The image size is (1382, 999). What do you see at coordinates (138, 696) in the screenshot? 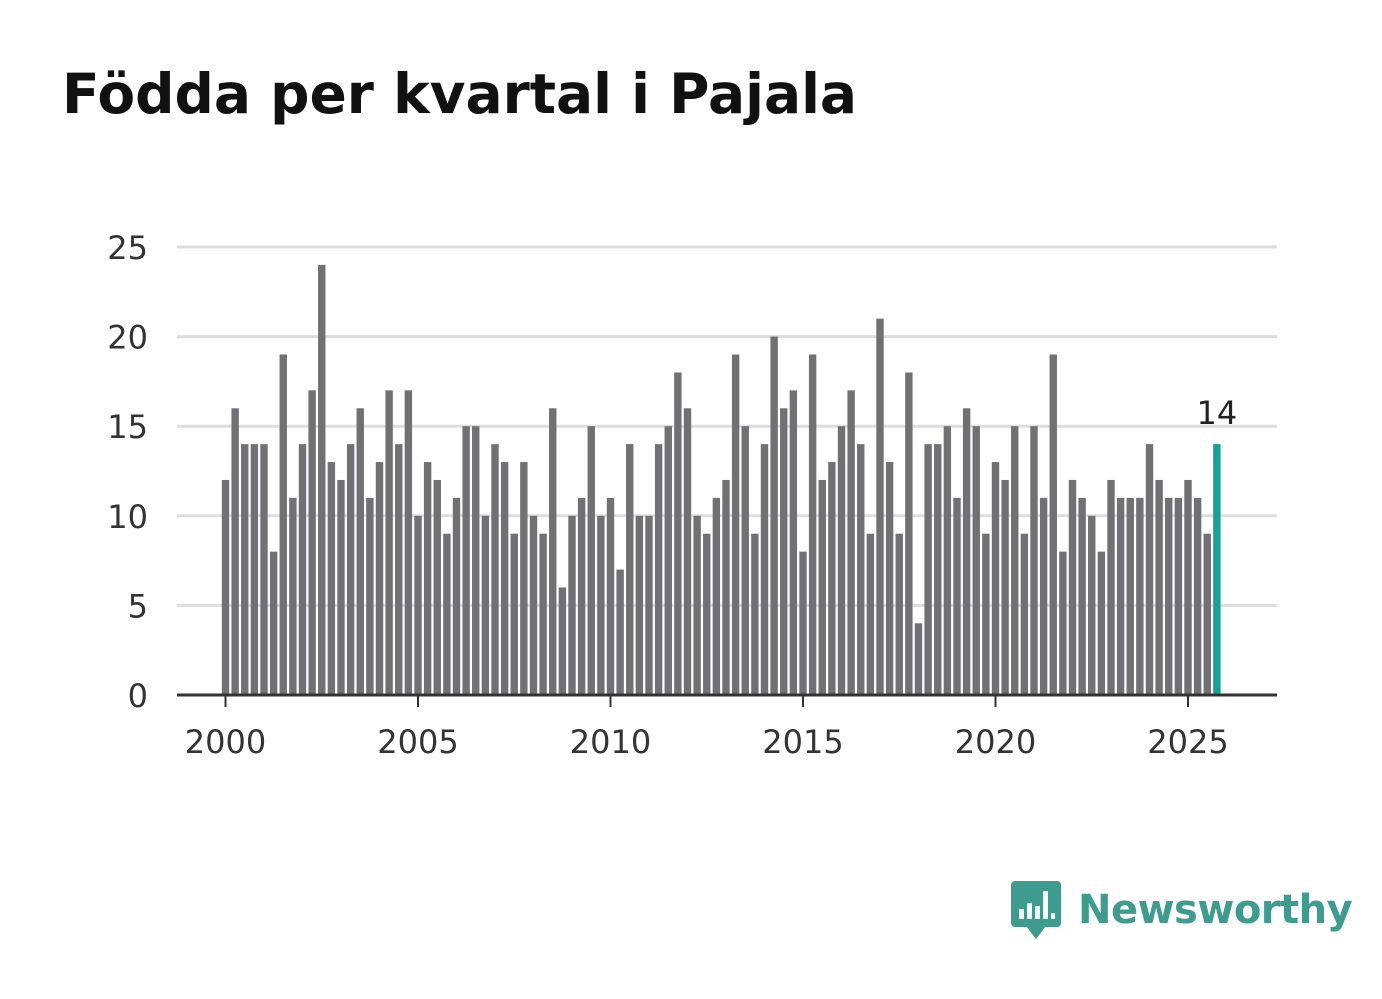
I see `y-tick-label: 0` at bounding box center [138, 696].